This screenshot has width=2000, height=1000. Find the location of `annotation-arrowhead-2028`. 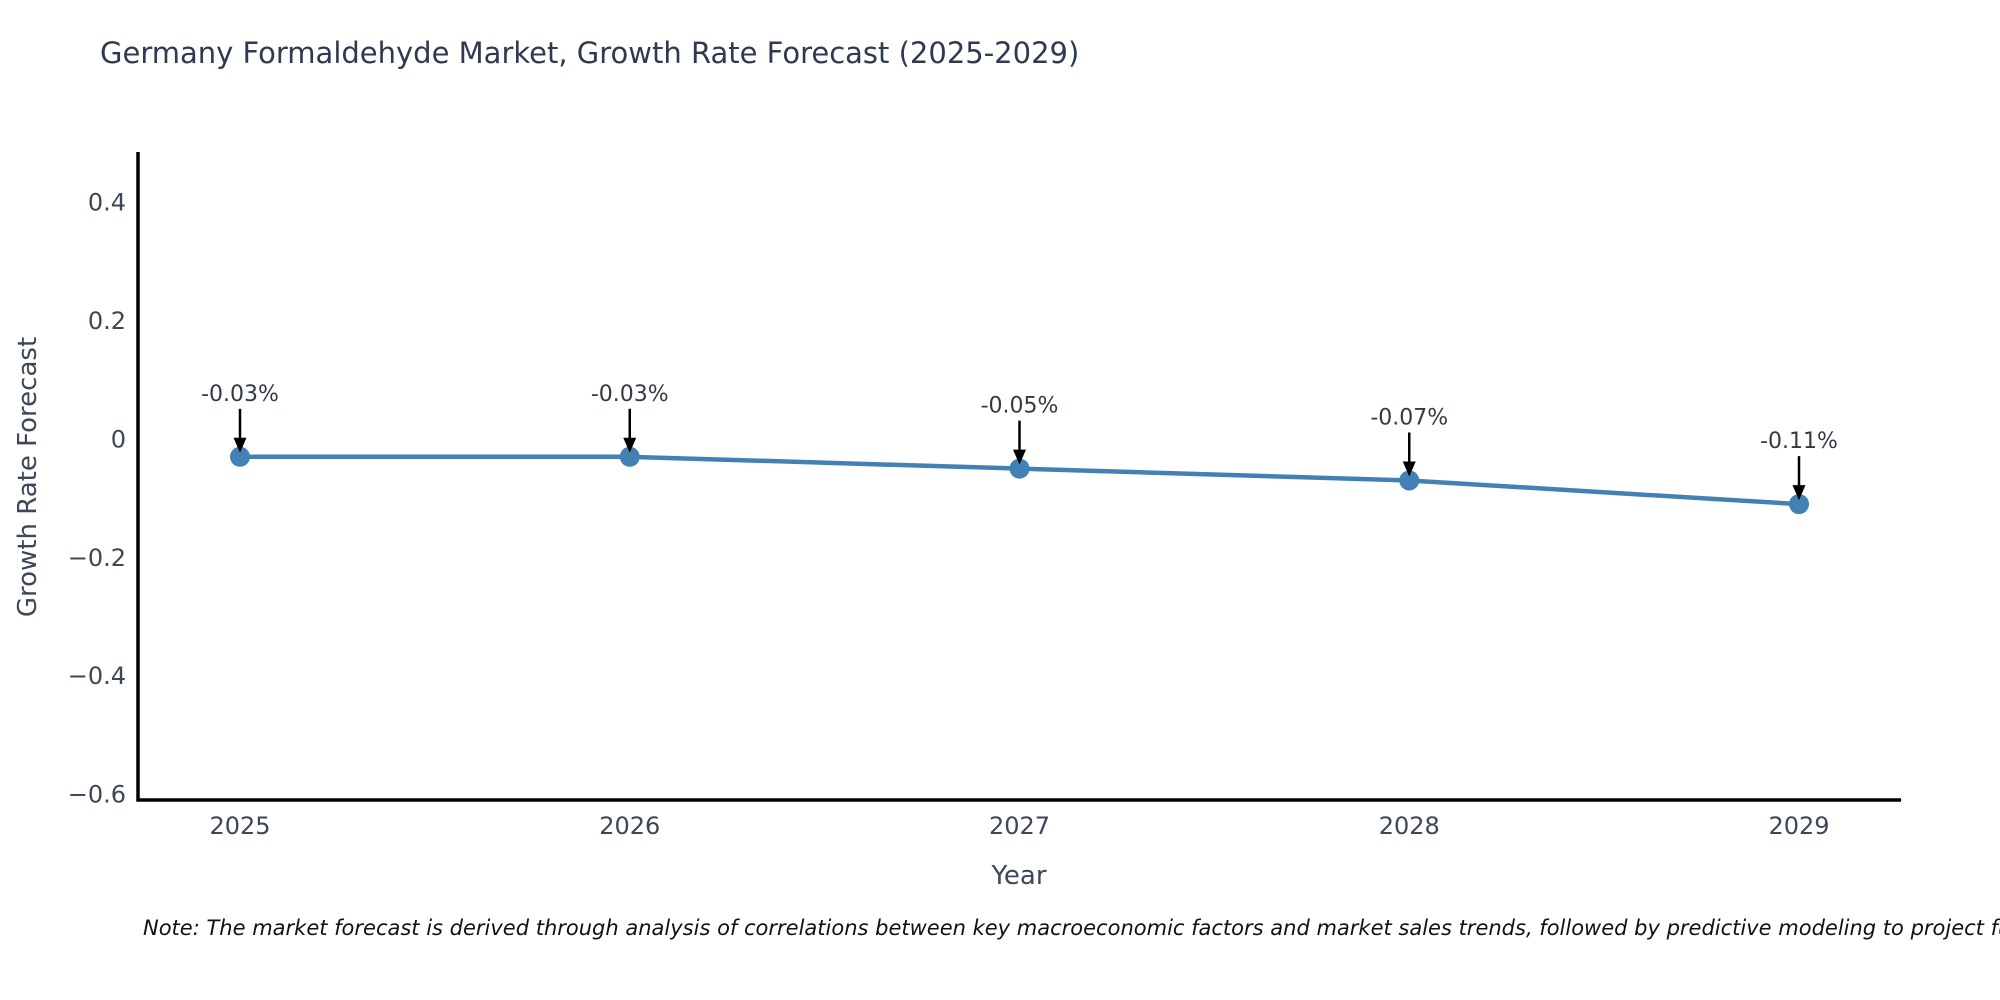

annotation-arrowhead-2028 is located at coordinates (1409, 469).